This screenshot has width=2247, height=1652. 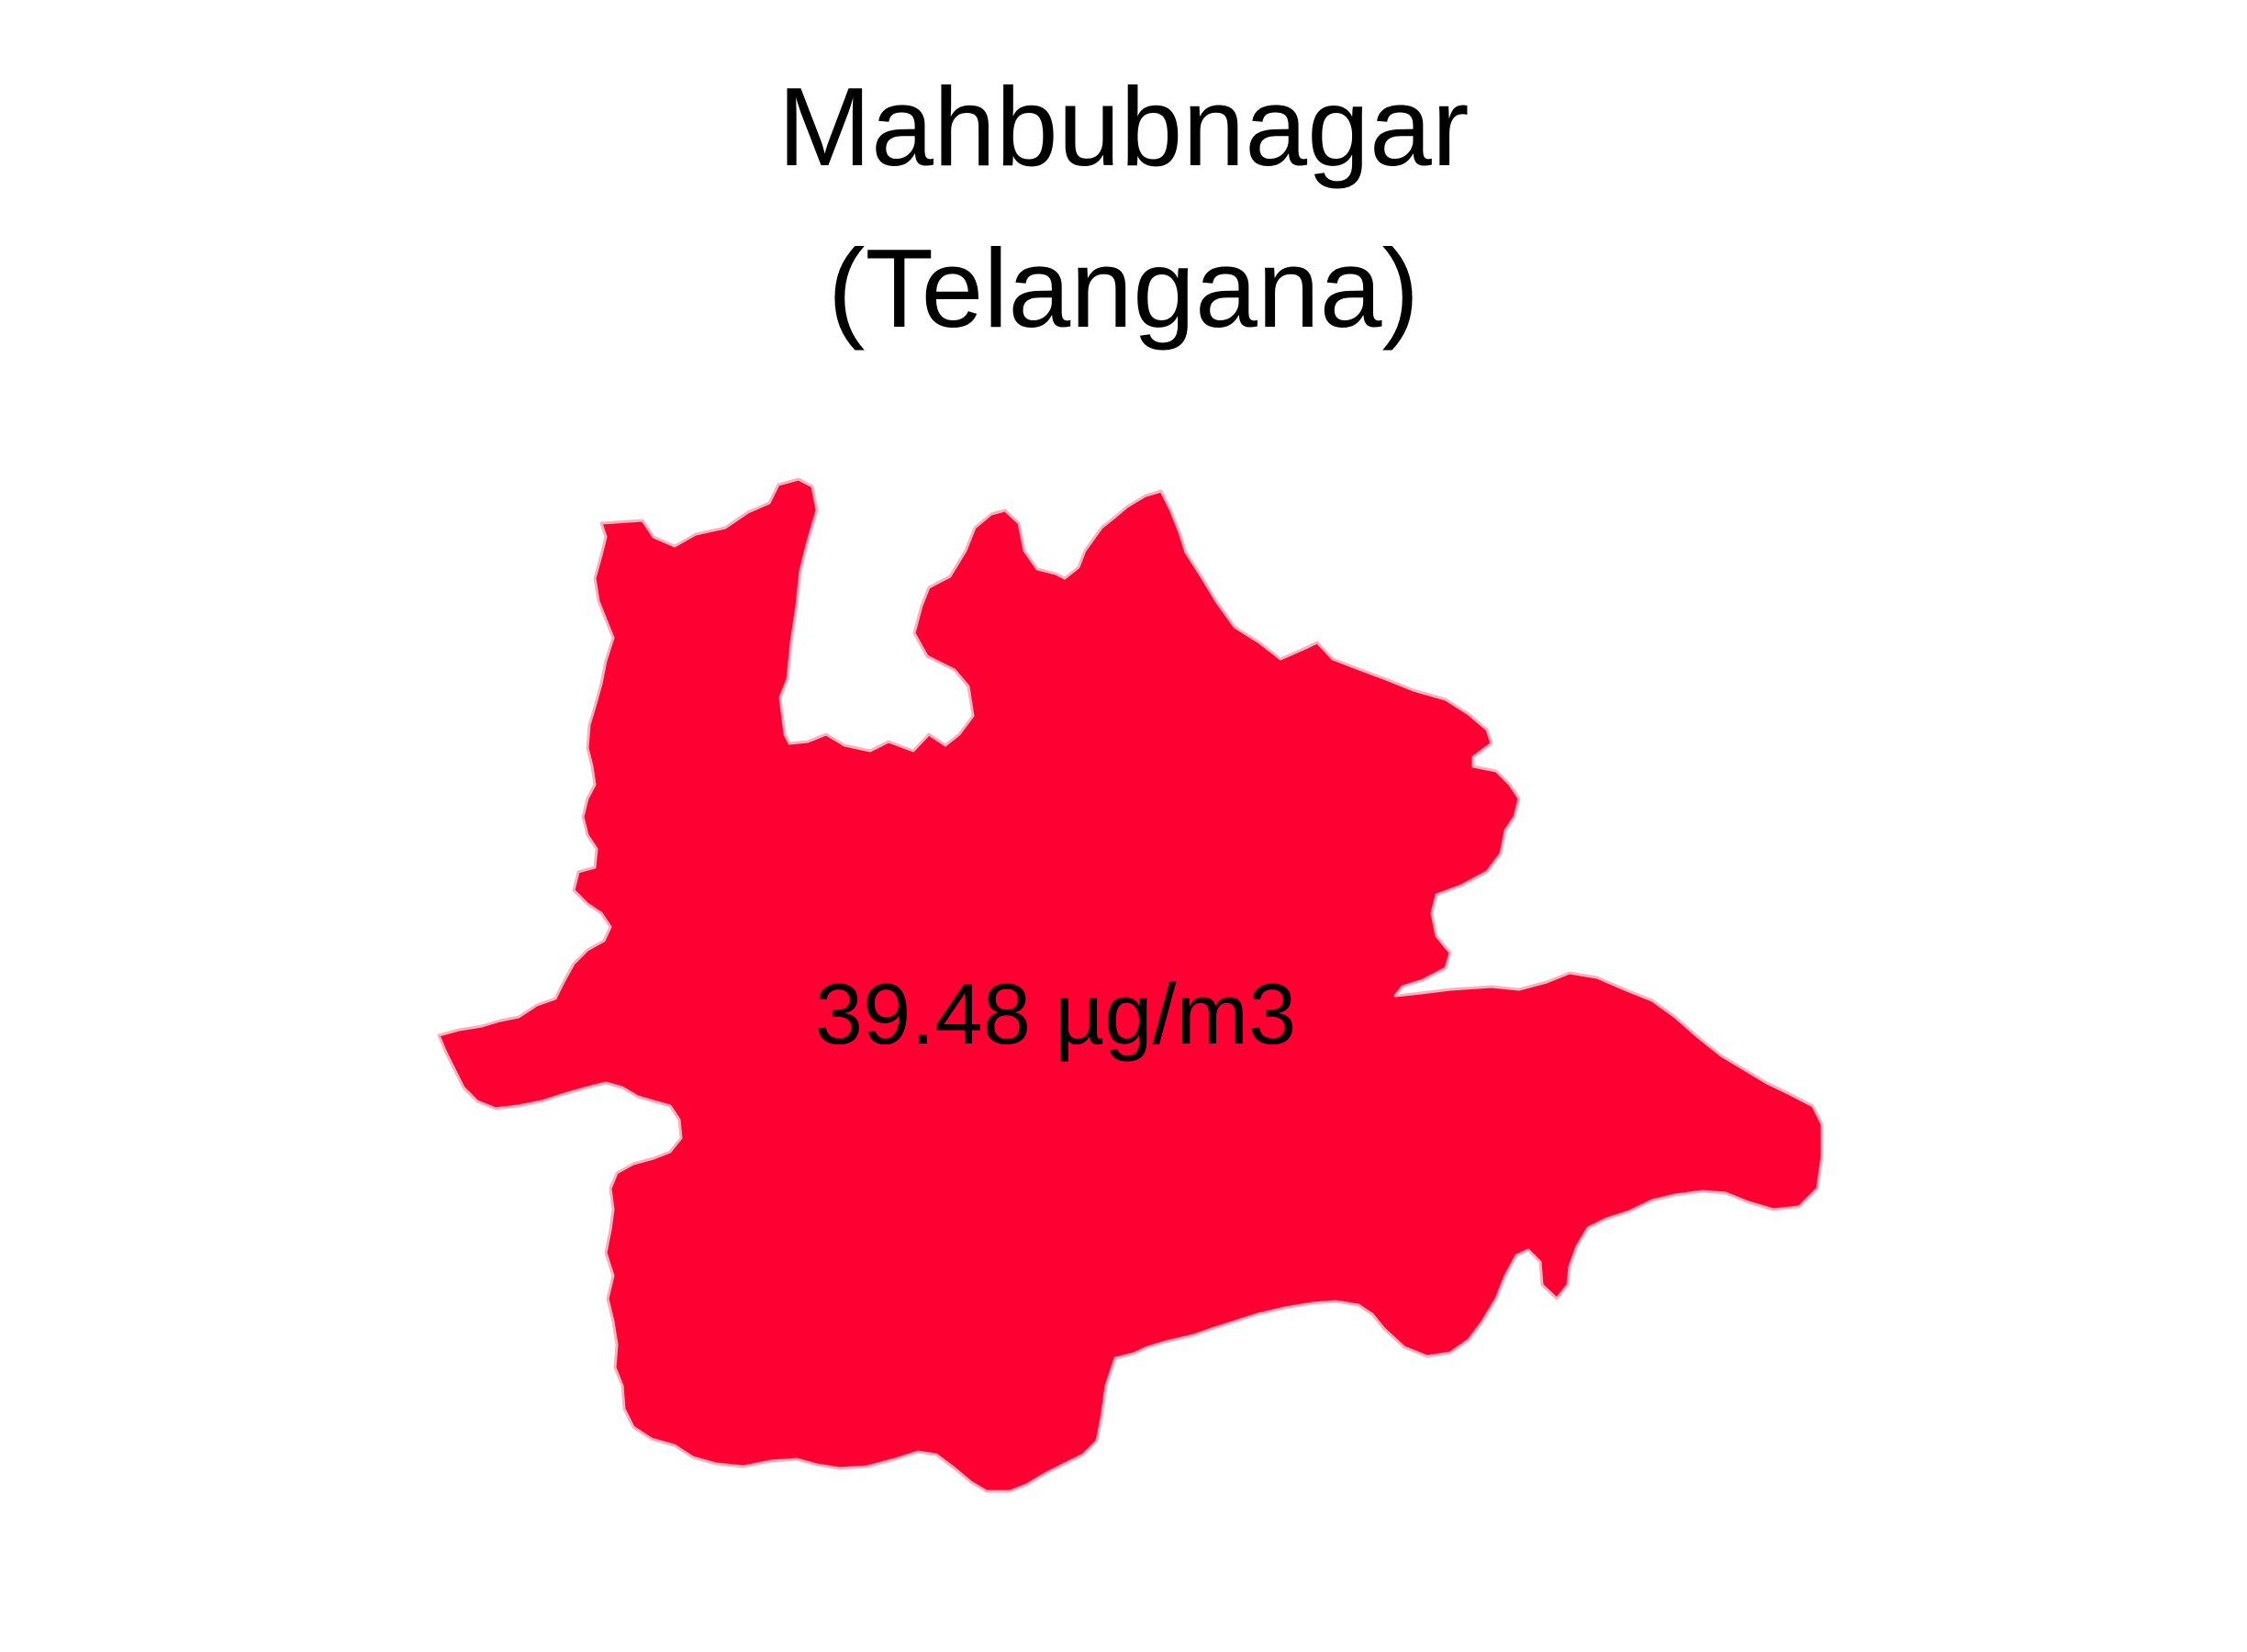 I want to click on title-district-name: Mahbubnagar, so click(x=1123, y=126).